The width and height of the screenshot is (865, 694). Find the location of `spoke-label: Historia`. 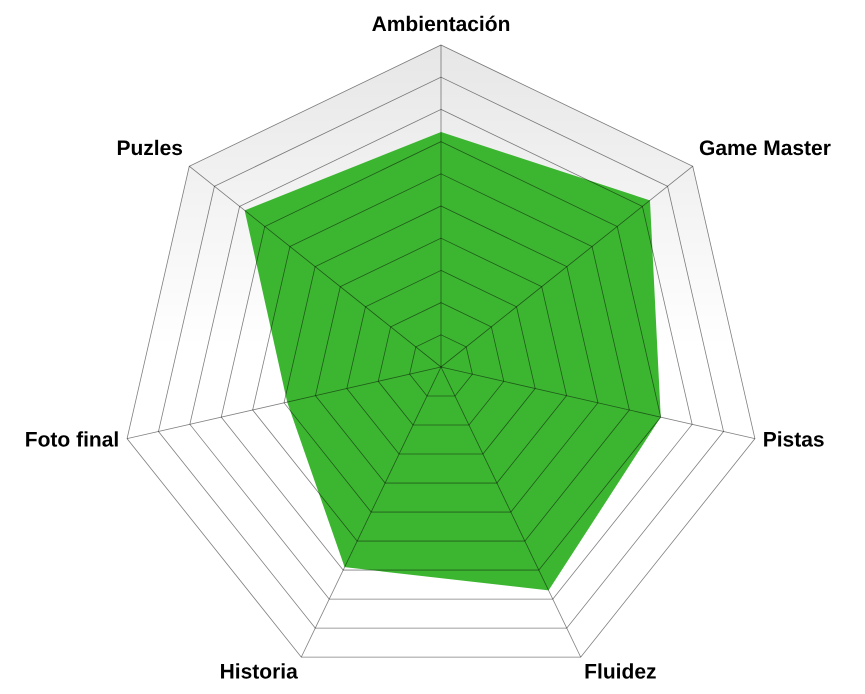

spoke-label: Historia is located at coordinates (259, 672).